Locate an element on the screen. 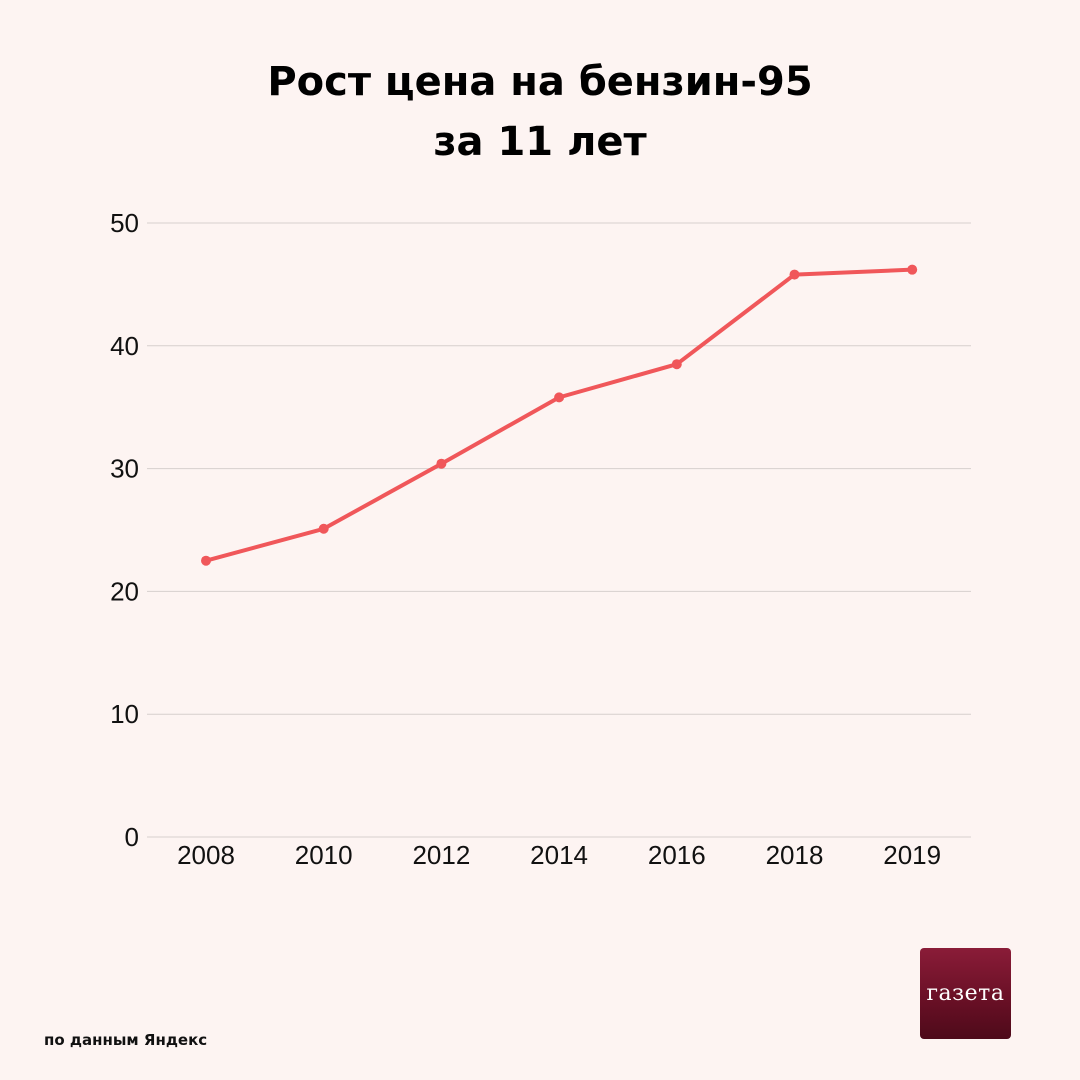  data-point-2019 is located at coordinates (912, 269).